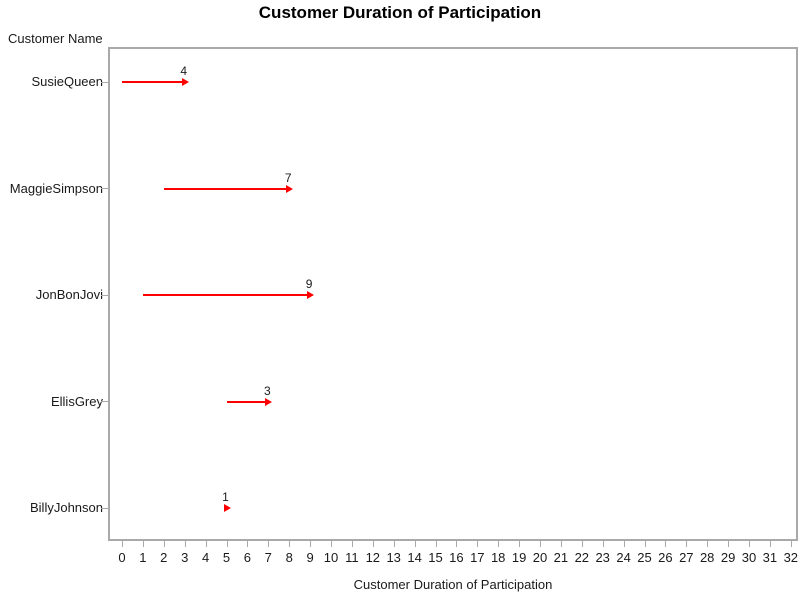 Image resolution: width=800 pixels, height=600 pixels. Describe the element at coordinates (623, 557) in the screenshot. I see `x-tick-label: 24` at that location.